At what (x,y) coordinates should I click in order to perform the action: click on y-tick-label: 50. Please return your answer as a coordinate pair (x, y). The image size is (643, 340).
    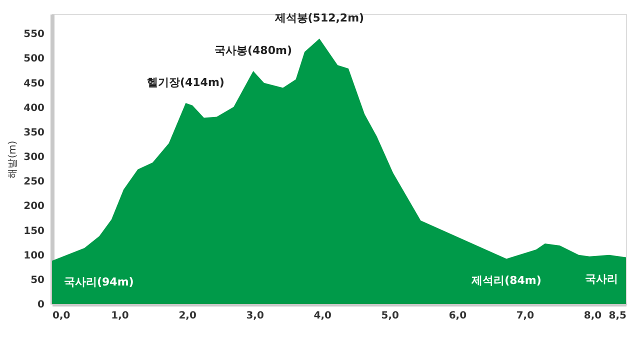
    Looking at the image, I should click on (37, 280).